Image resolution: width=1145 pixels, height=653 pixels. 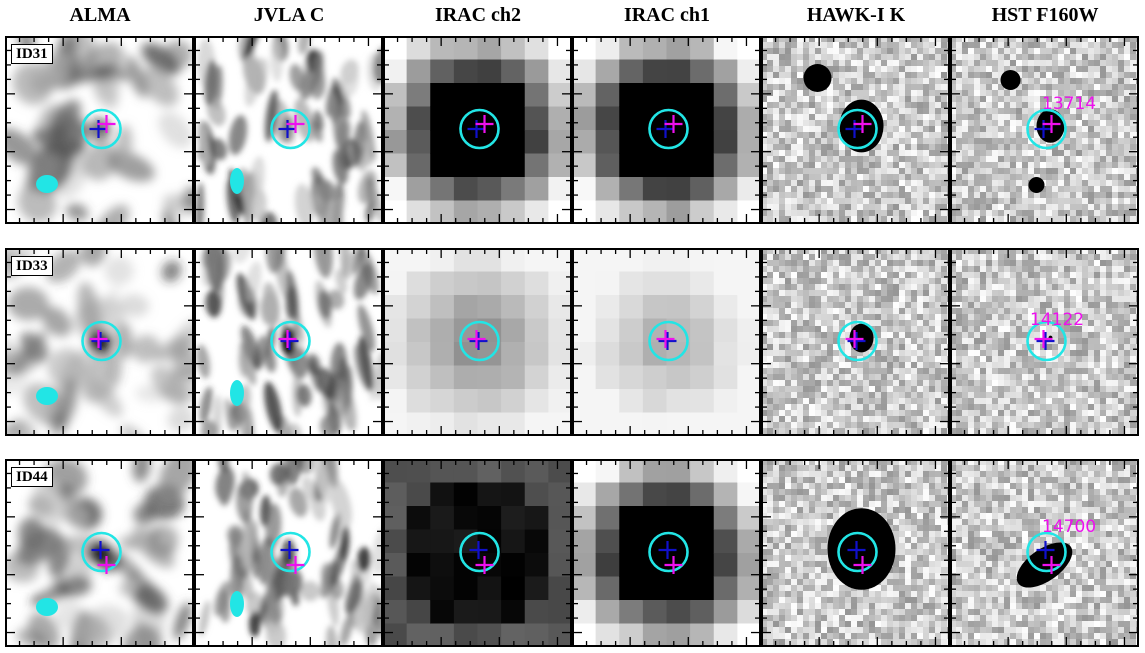 I want to click on cutout-id33-hawk-i-k, so click(x=855, y=342).